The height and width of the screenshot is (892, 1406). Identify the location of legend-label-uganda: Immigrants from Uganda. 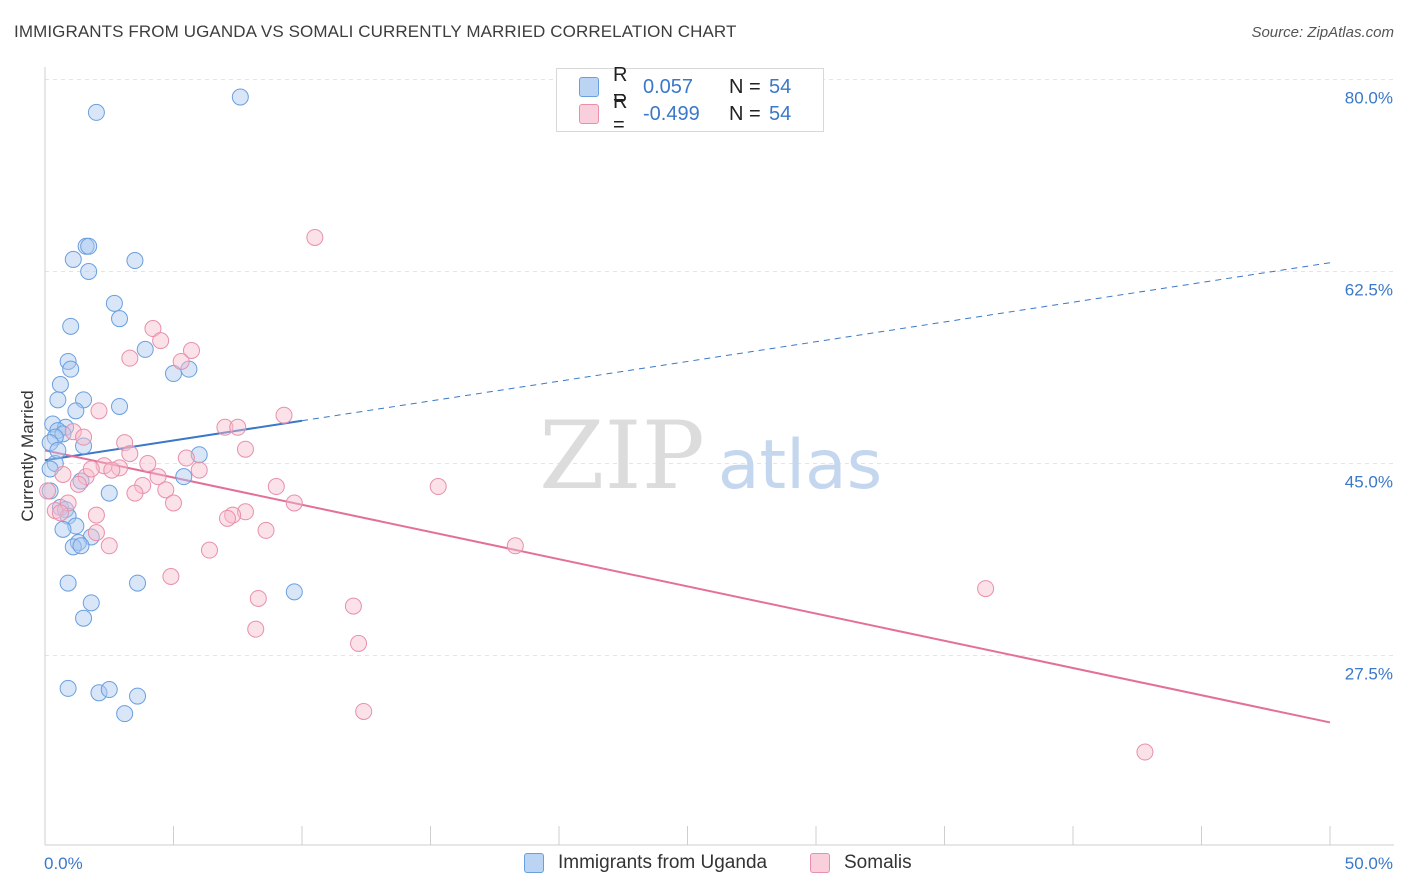
(663, 862).